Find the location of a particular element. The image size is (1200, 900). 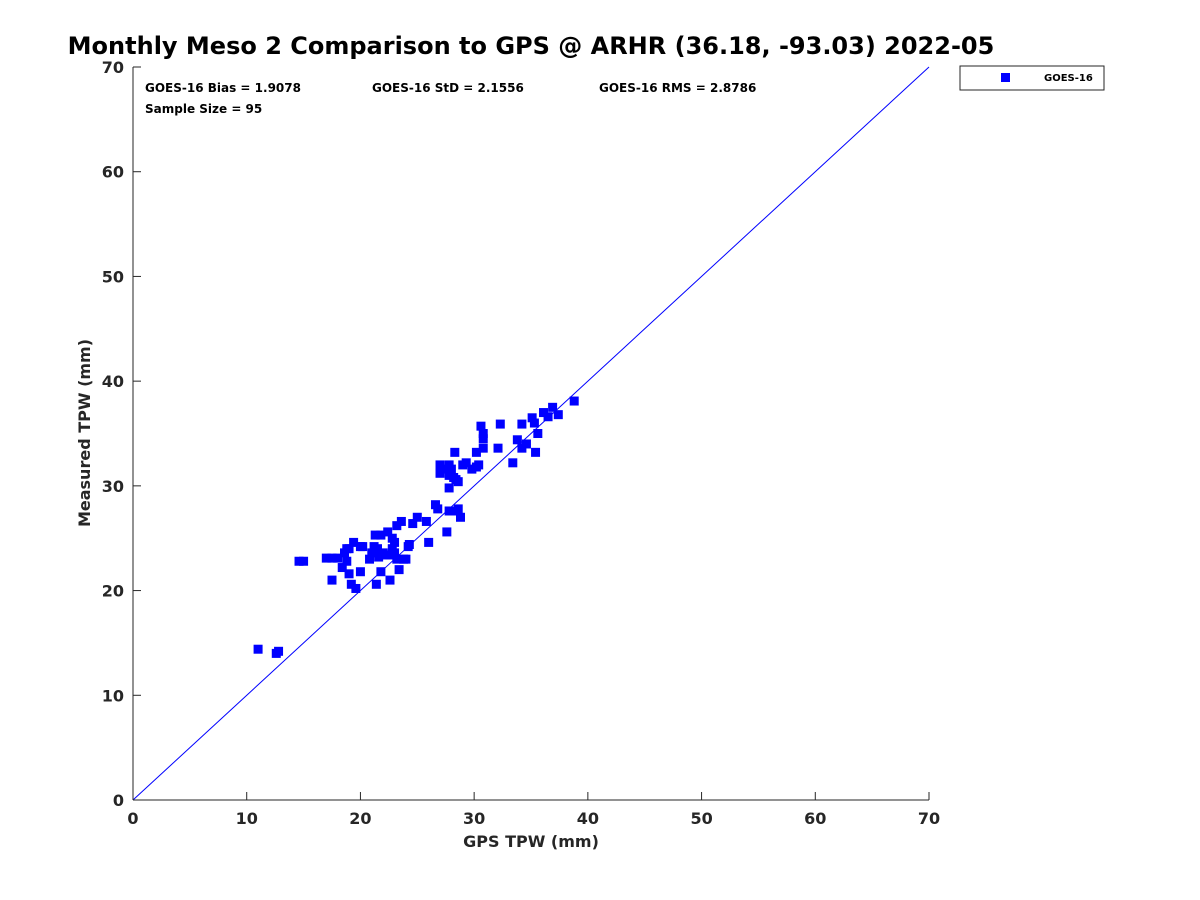

y-tick-label: 60 is located at coordinates (113, 172).